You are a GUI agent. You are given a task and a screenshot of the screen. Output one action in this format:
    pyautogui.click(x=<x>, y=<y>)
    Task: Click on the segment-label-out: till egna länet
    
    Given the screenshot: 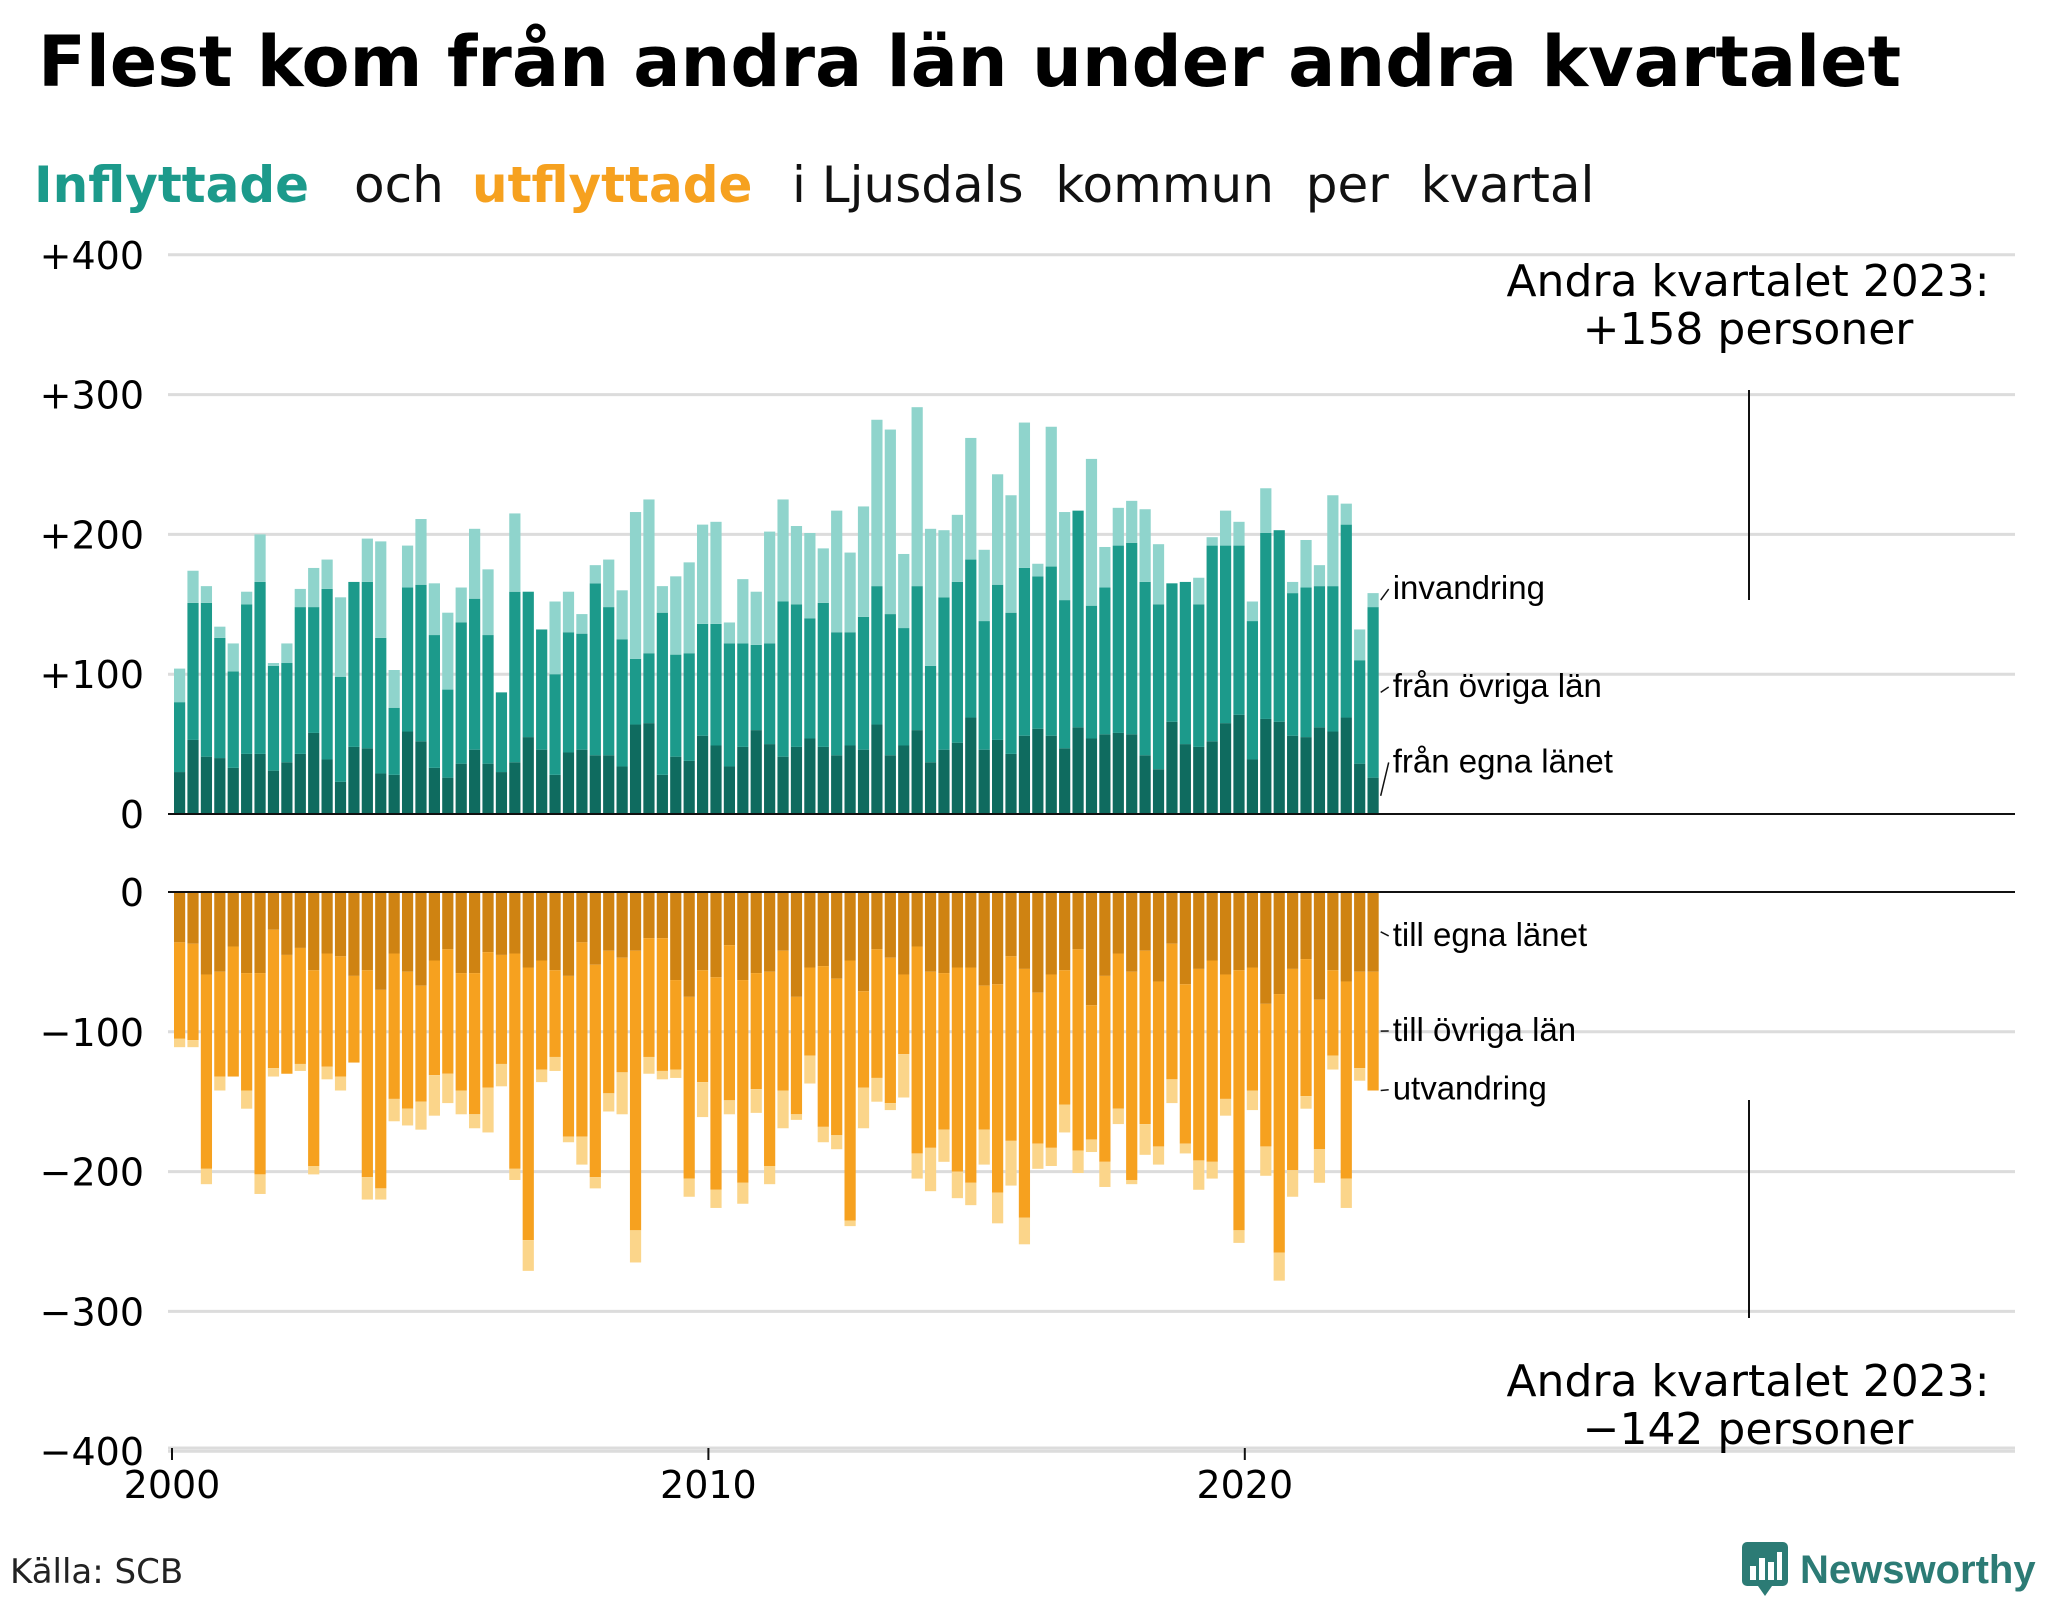 What is the action you would take?
    pyautogui.click(x=1490, y=934)
    